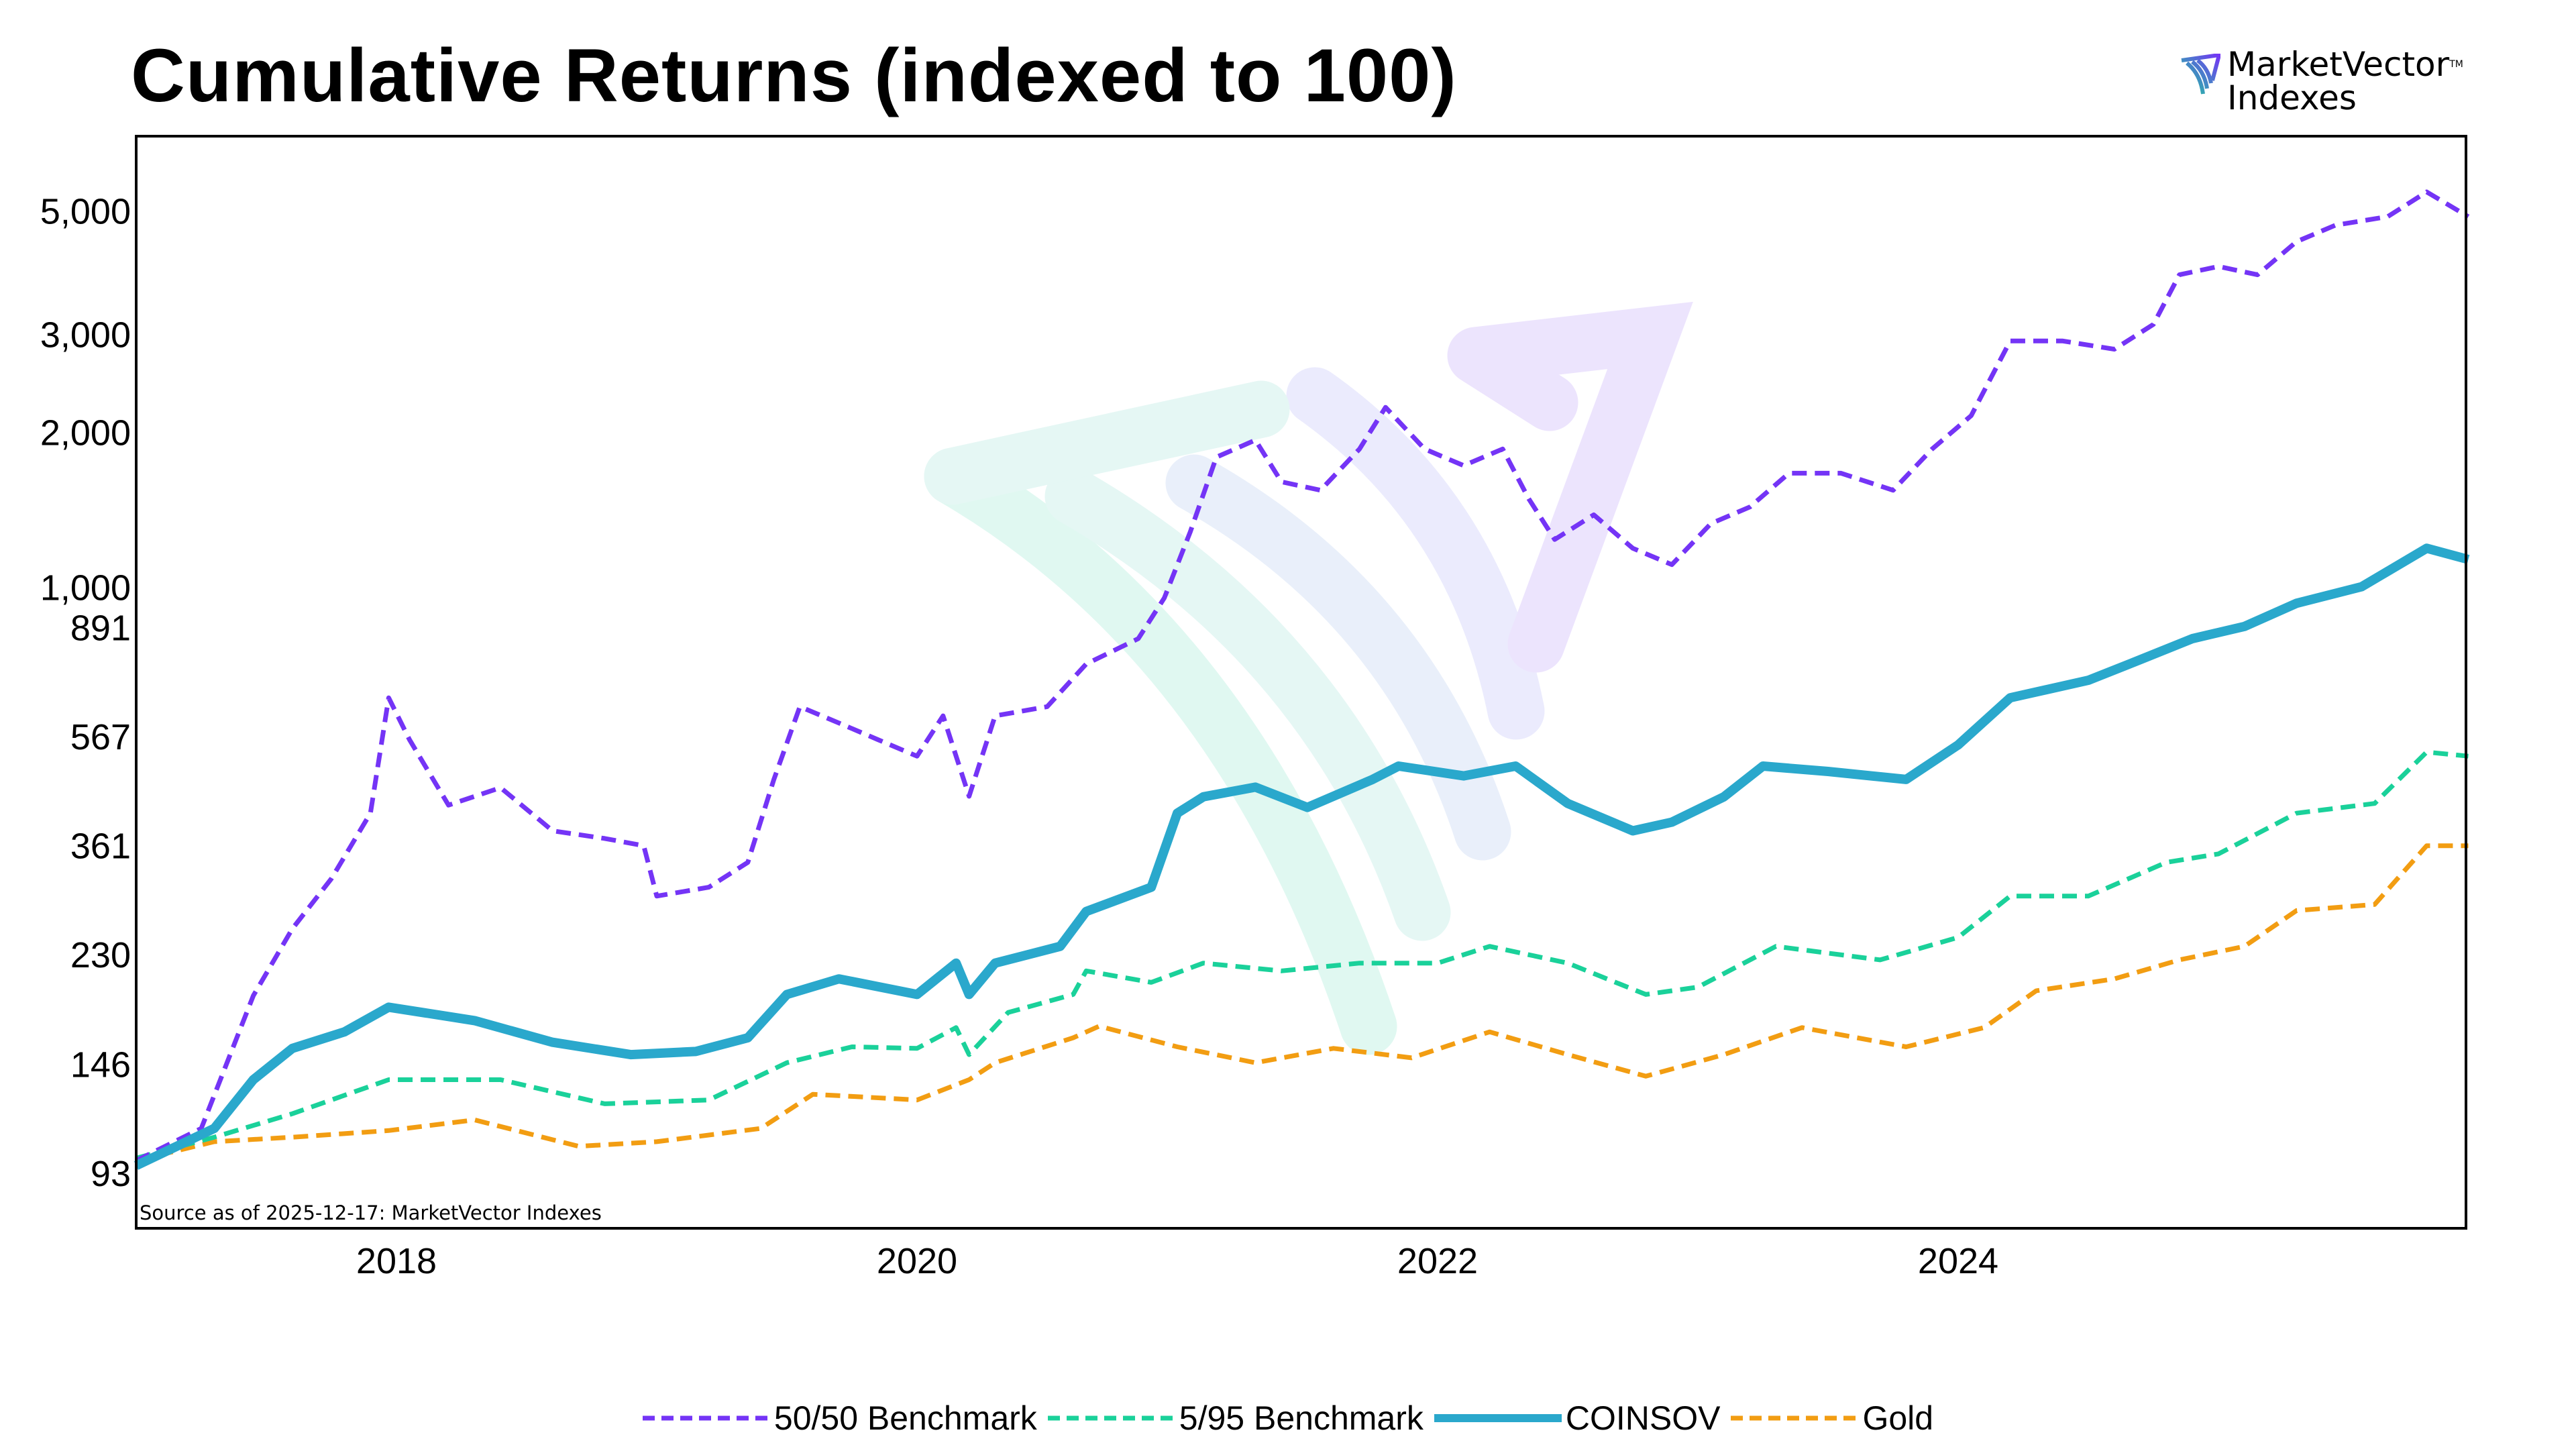 Image resolution: width=2576 pixels, height=1449 pixels. I want to click on y-tick-label: 891, so click(100, 628).